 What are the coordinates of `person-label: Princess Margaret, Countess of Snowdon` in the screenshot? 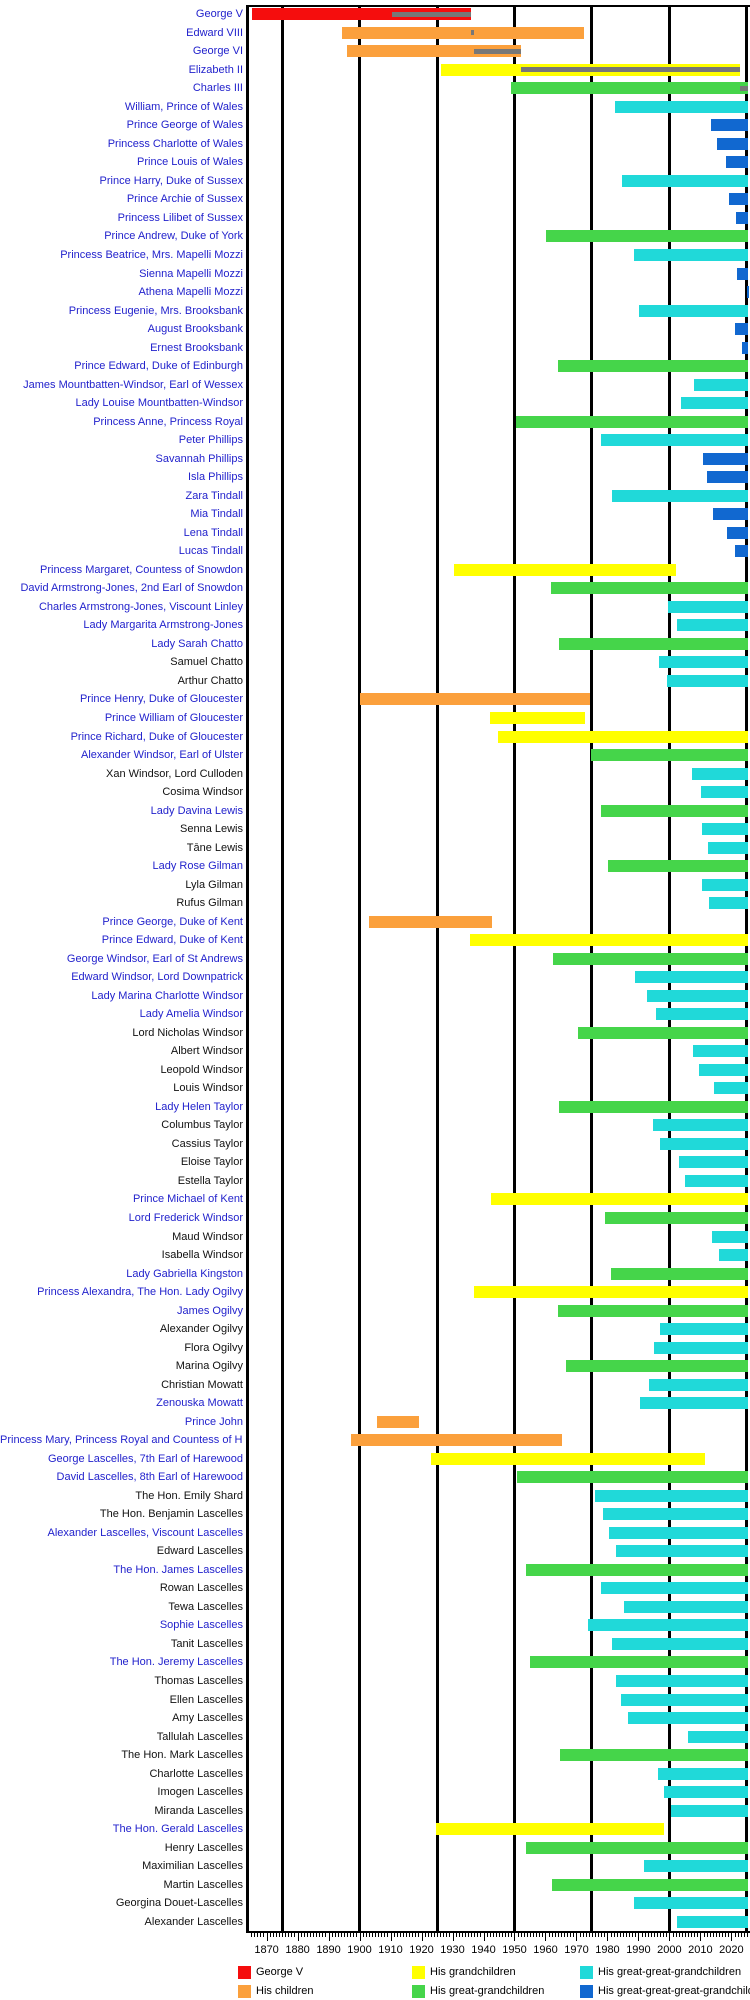 It's located at (141, 569).